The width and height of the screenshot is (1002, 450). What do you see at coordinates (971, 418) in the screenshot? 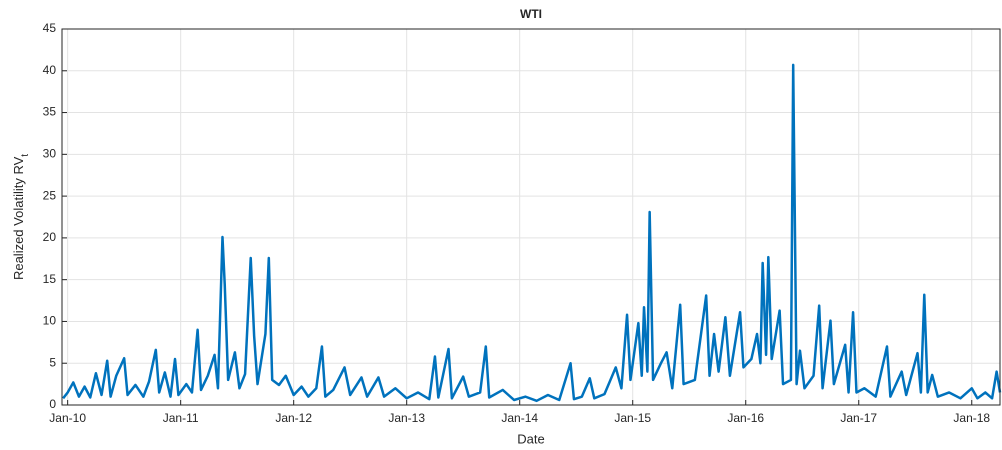
I see `x-tick-label: Jan-18` at bounding box center [971, 418].